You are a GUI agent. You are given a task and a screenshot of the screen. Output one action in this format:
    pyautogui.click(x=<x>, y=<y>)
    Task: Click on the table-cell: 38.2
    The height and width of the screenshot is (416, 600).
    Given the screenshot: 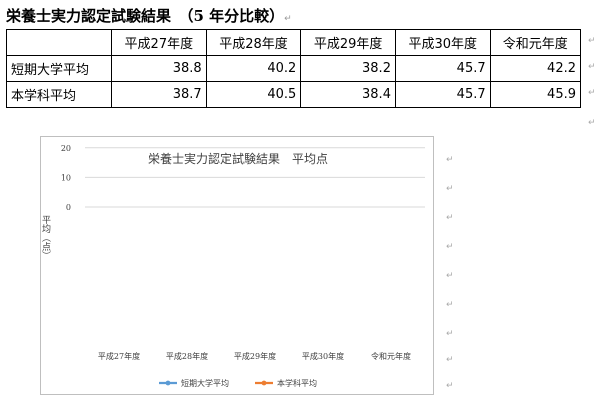 What is the action you would take?
    pyautogui.click(x=348, y=68)
    